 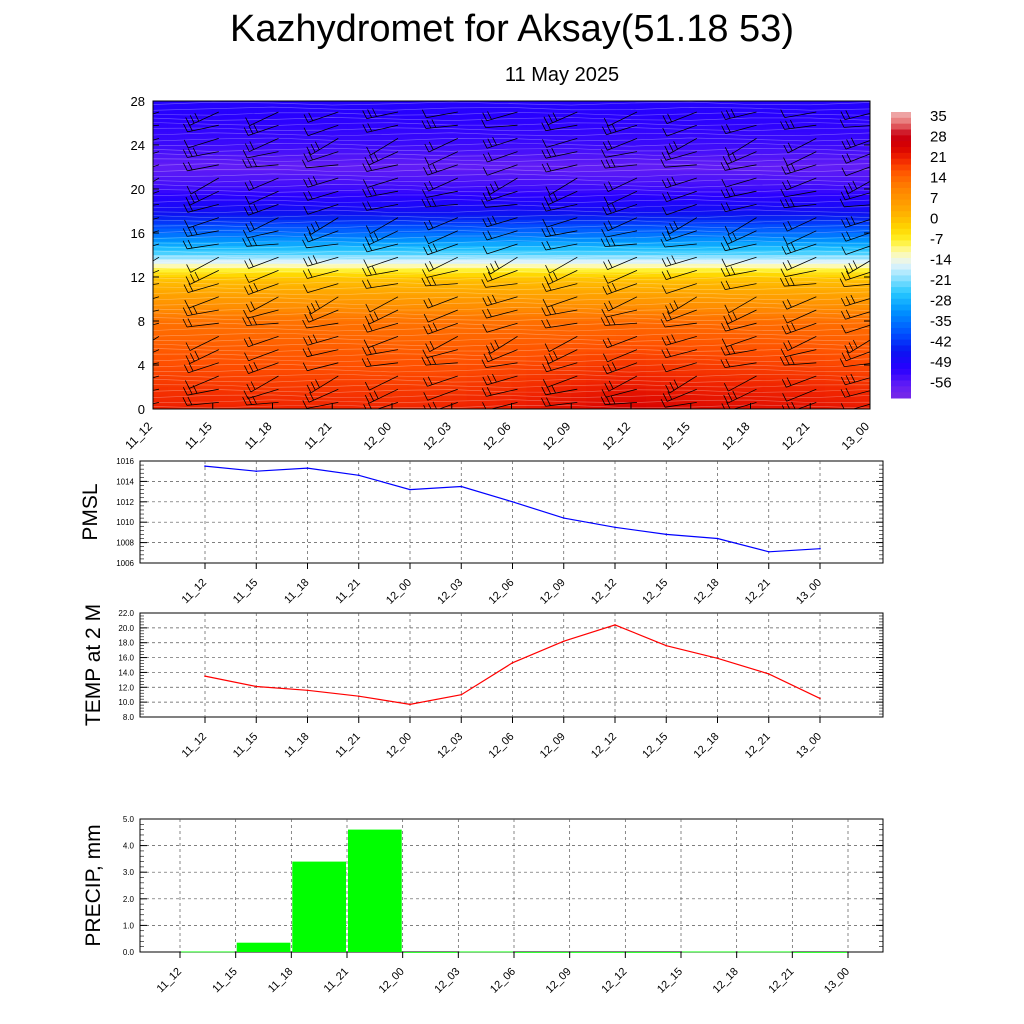 I want to click on x-tick-label: 11_21, so click(x=348, y=746).